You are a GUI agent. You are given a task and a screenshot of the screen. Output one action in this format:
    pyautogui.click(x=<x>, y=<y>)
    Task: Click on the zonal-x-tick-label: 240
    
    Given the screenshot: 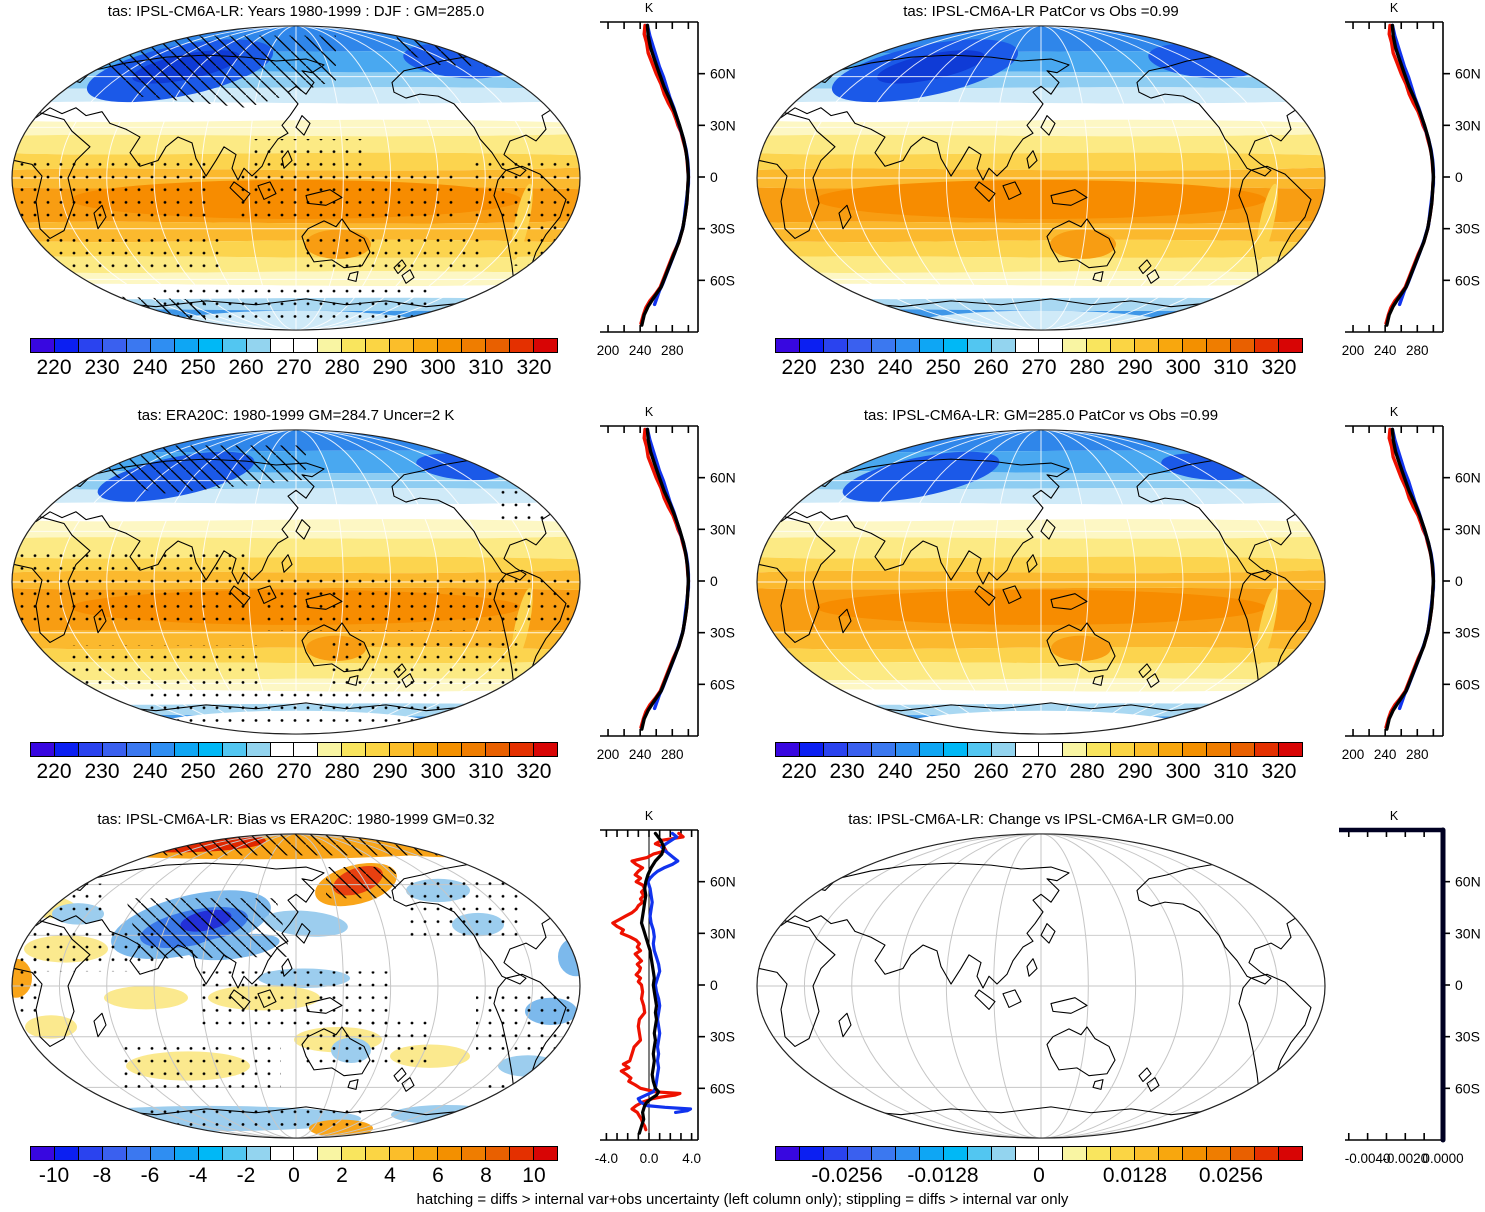 What is the action you would take?
    pyautogui.click(x=640, y=350)
    